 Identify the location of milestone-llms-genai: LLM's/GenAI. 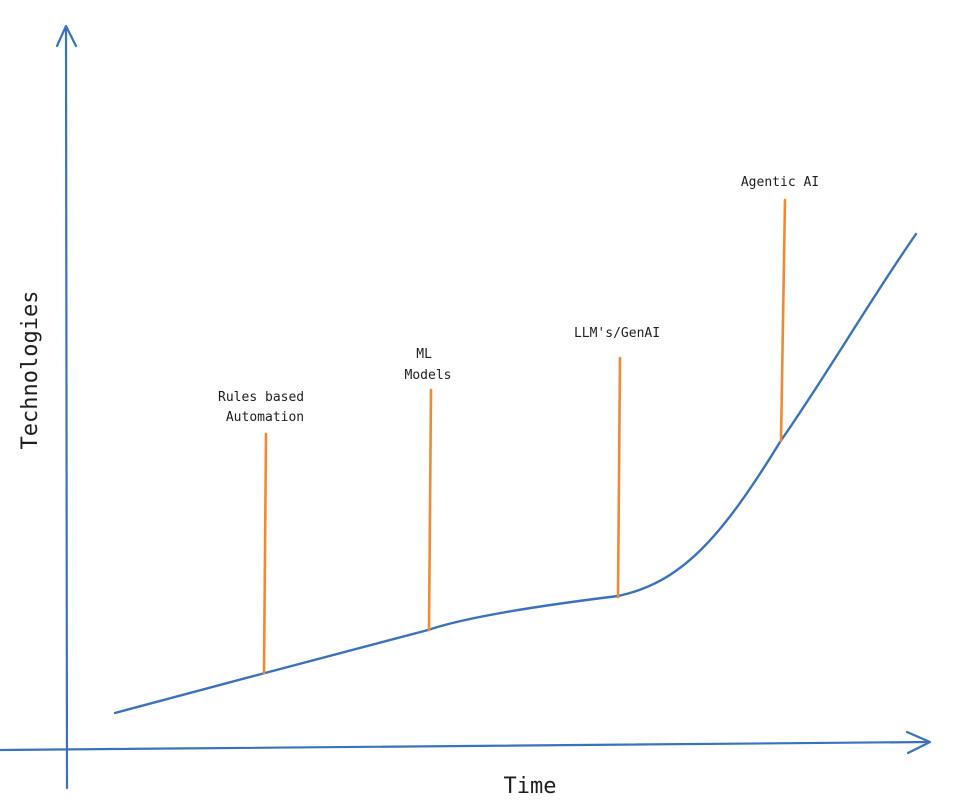
(617, 462).